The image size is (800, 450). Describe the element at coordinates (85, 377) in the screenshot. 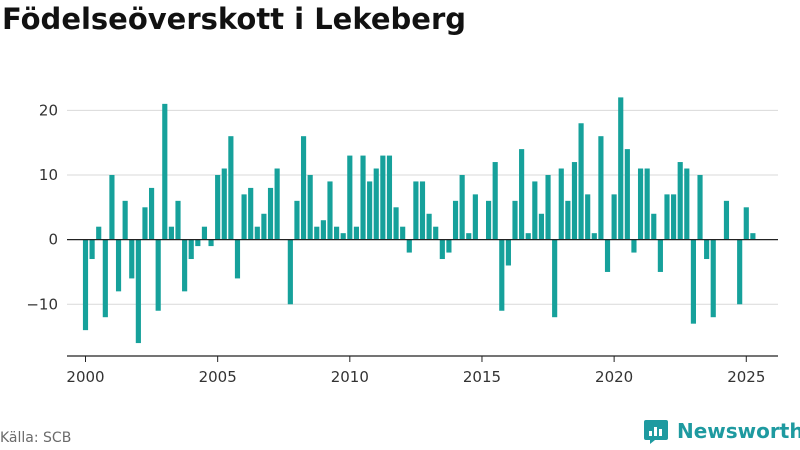

I see `x-tick-label: 2000` at that location.